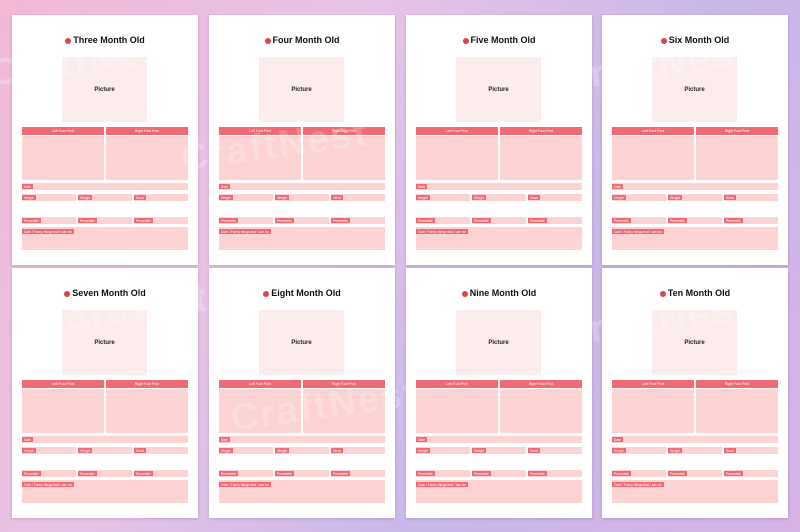  Describe the element at coordinates (302, 293) in the screenshot. I see `page-title: Eight Month Old` at that location.